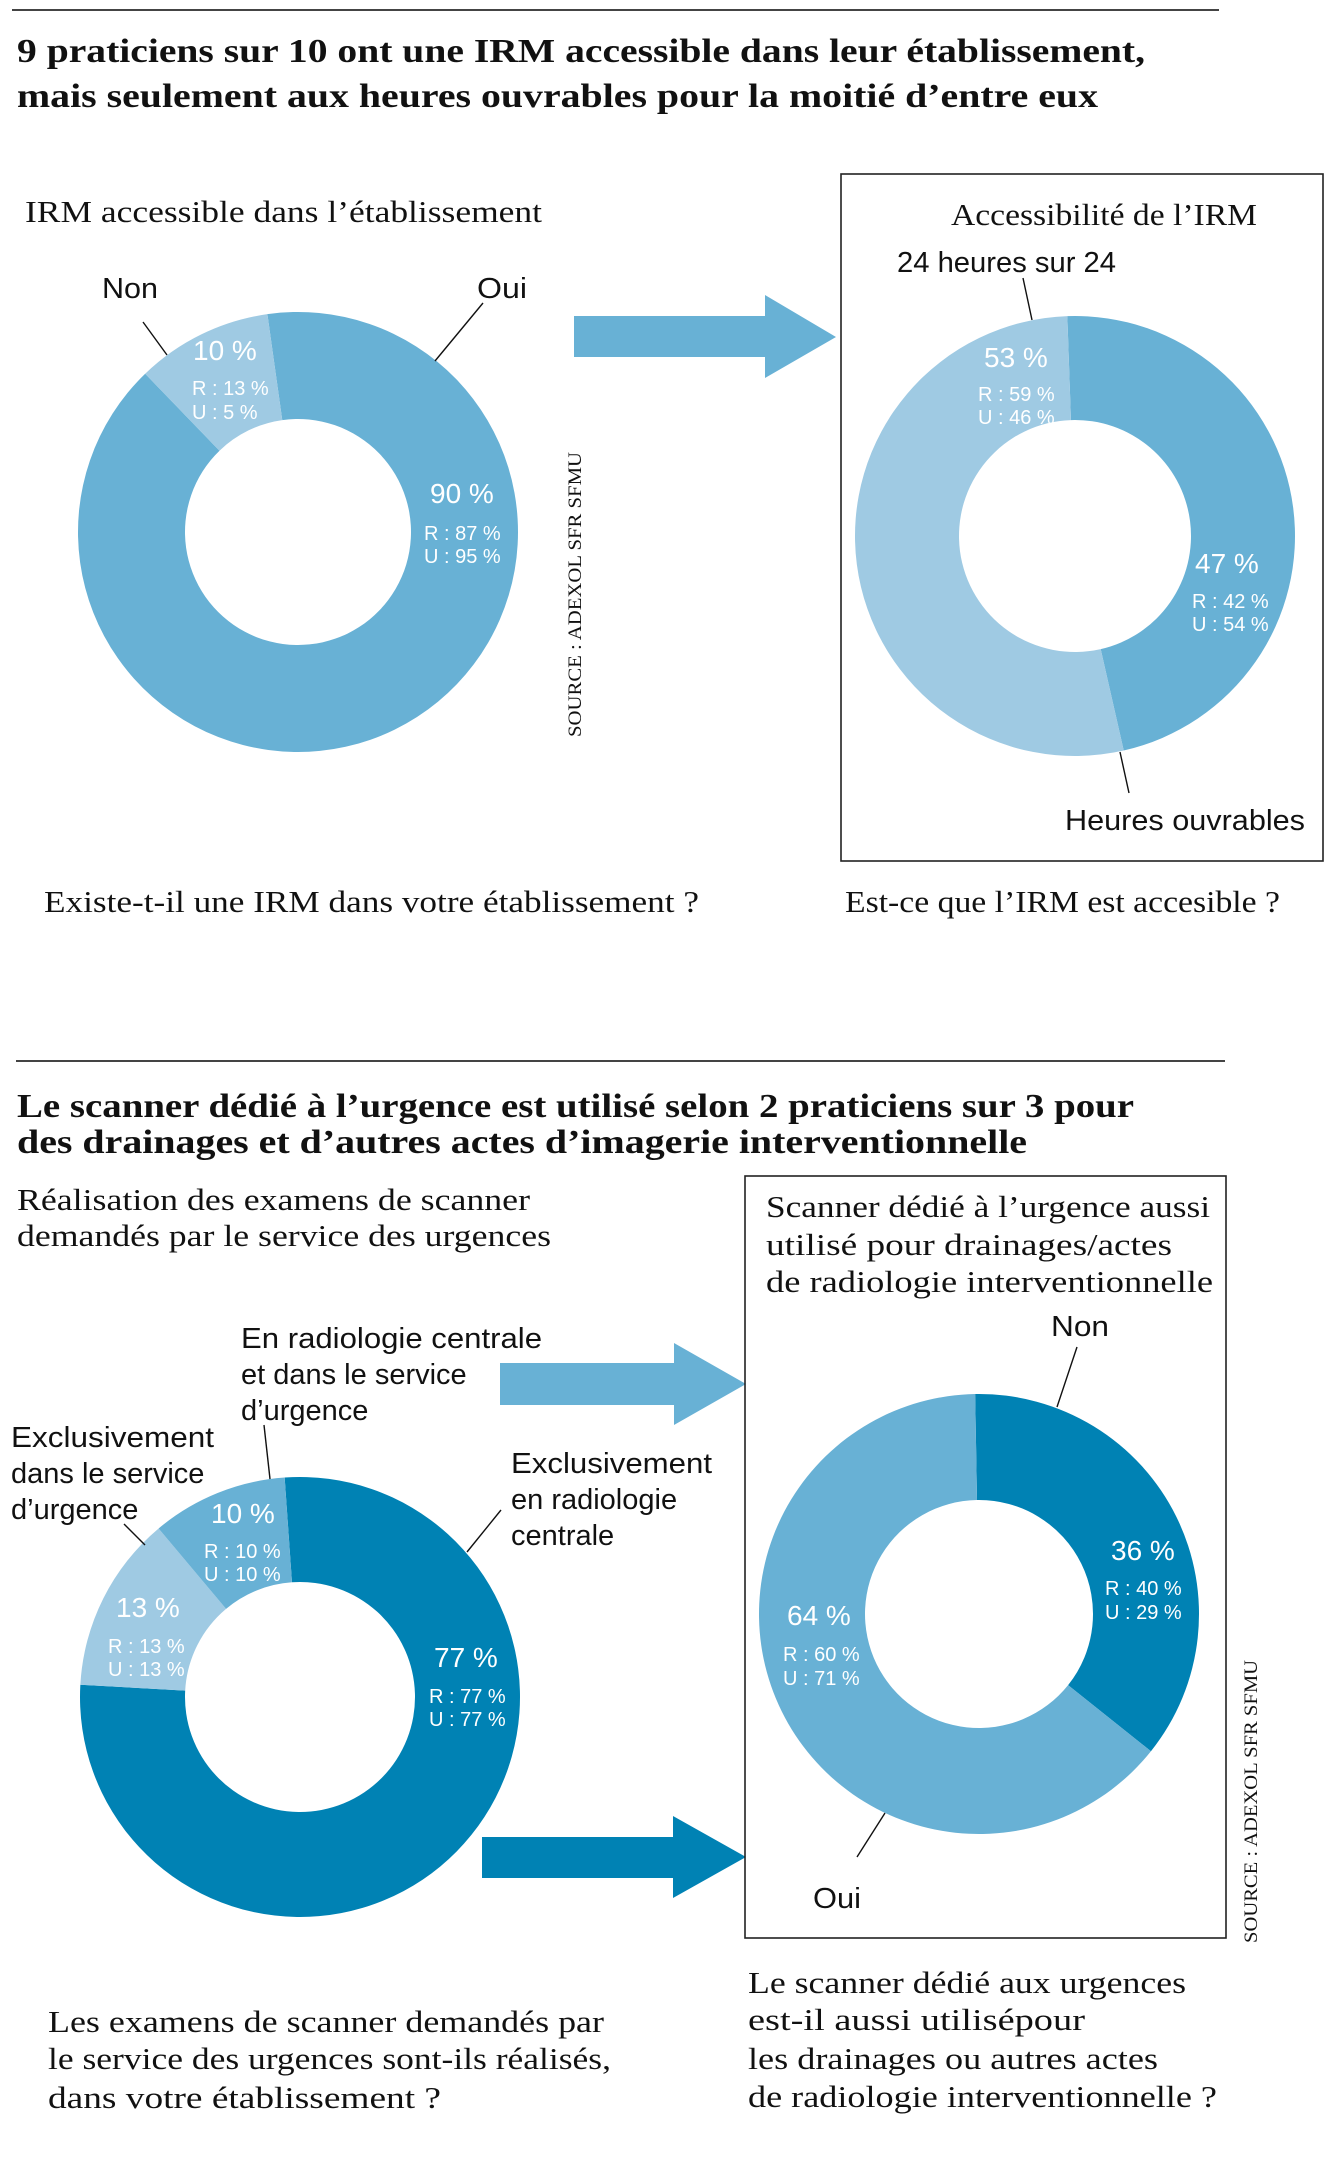 The height and width of the screenshot is (2162, 1337). Describe the element at coordinates (230, 389) in the screenshot. I see `chart1-non-r: R : 13 %` at that location.